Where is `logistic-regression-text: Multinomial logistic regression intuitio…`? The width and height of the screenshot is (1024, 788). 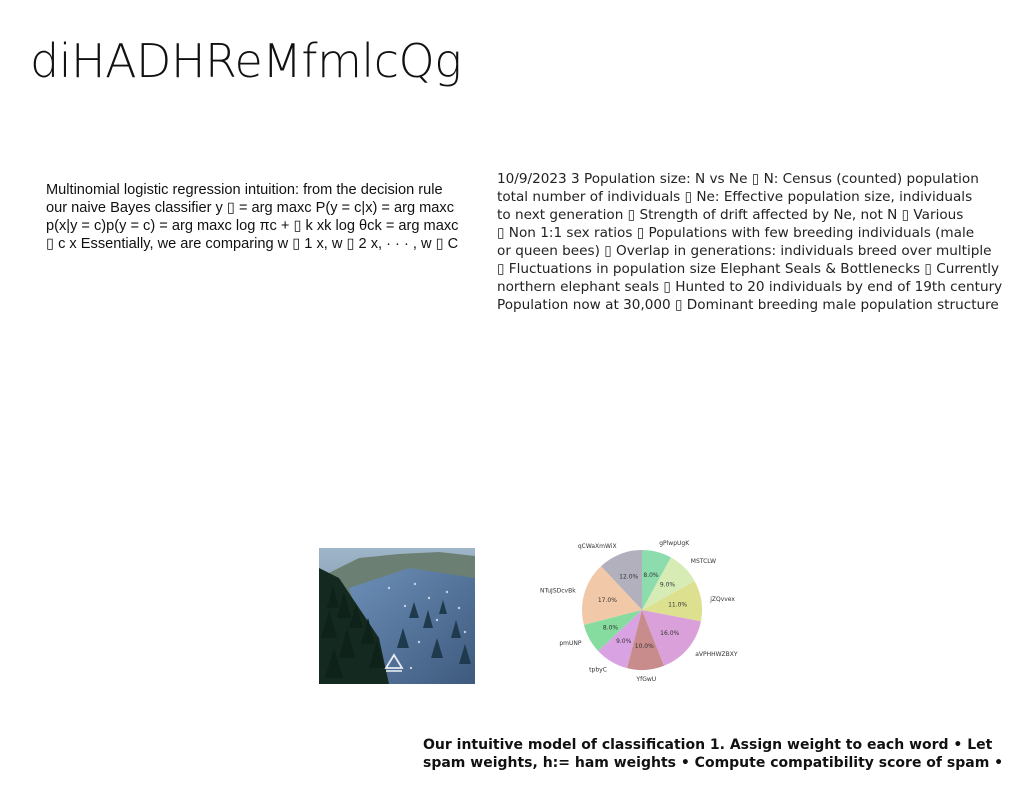
logistic-regression-text: Multinomial logistic regression intuitio… is located at coordinates (271, 217).